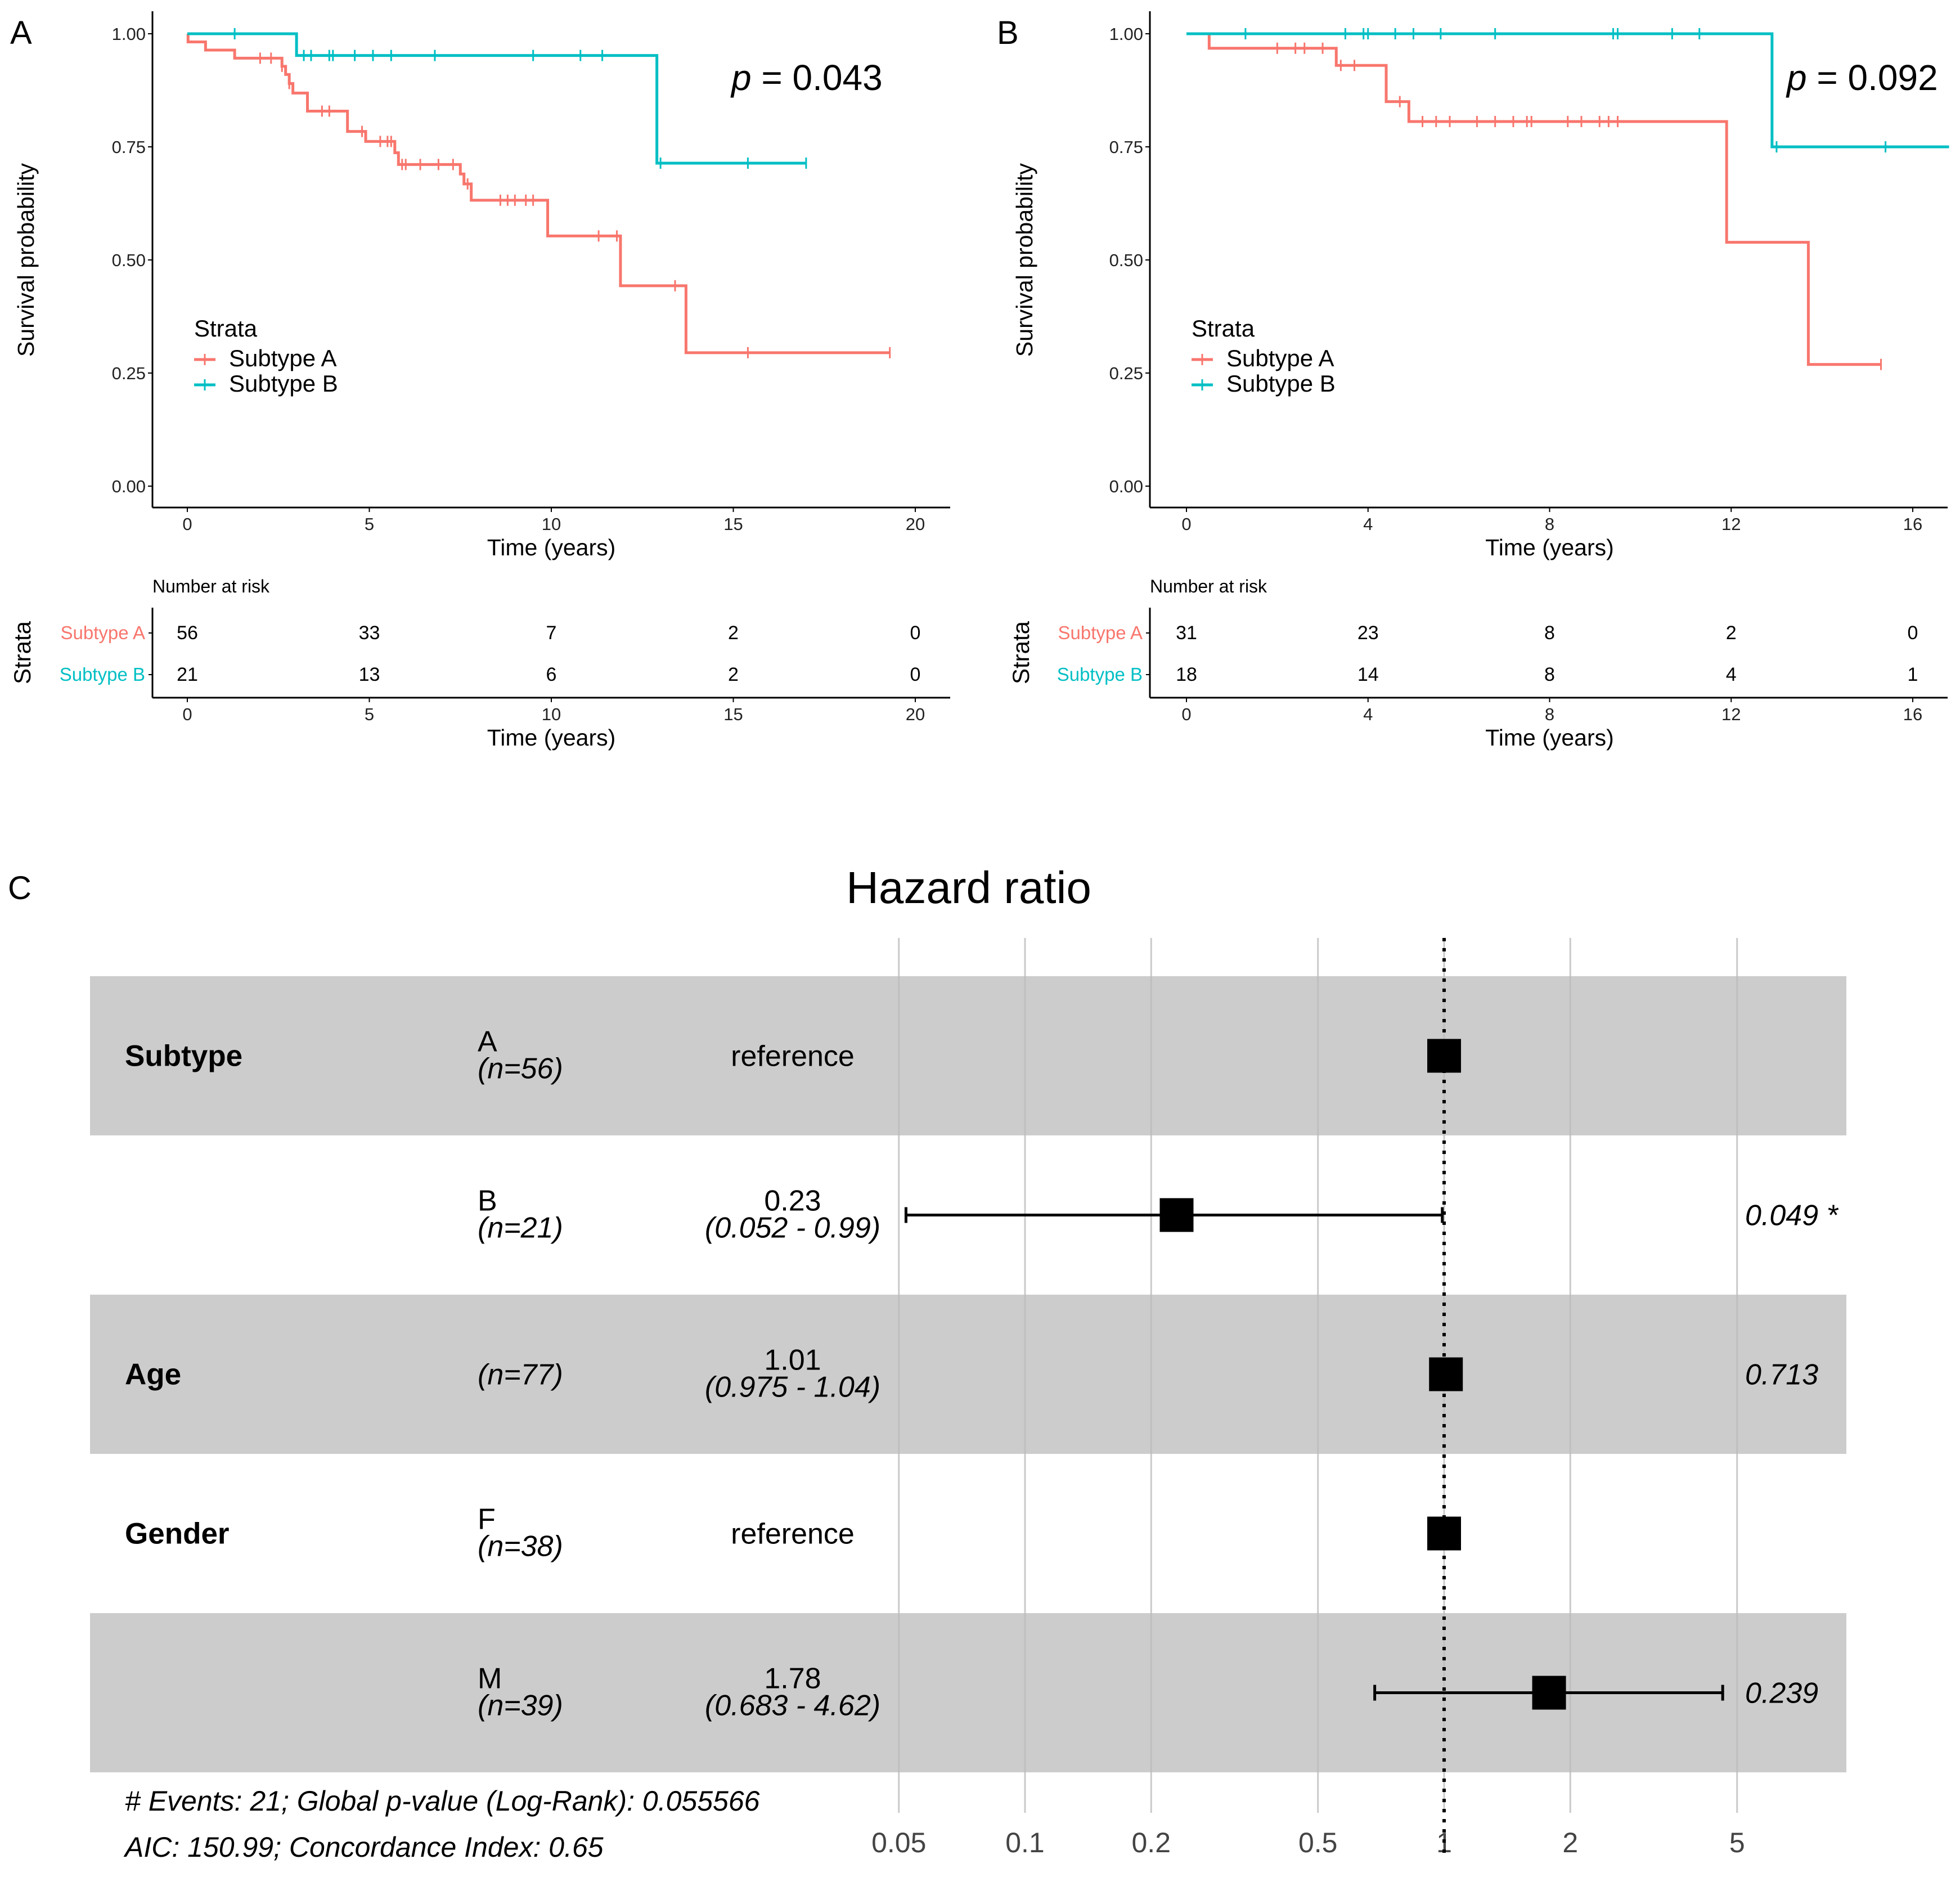 The width and height of the screenshot is (1960, 1877). I want to click on risk-count: 13, so click(369, 675).